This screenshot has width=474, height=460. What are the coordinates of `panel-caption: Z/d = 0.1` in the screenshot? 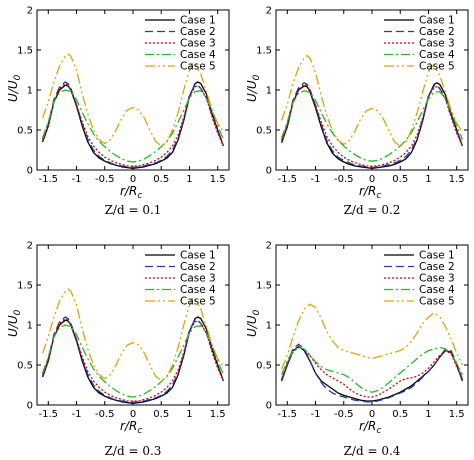 It's located at (133, 210).